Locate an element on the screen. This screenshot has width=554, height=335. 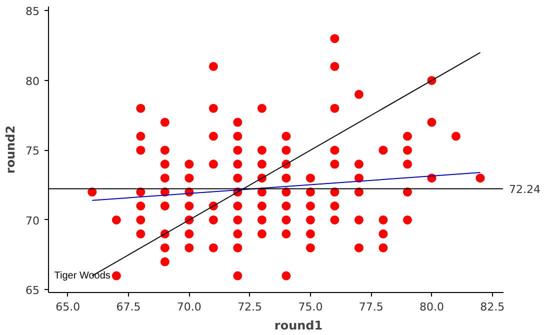
x-tick-label: 82.5 is located at coordinates (492, 307).